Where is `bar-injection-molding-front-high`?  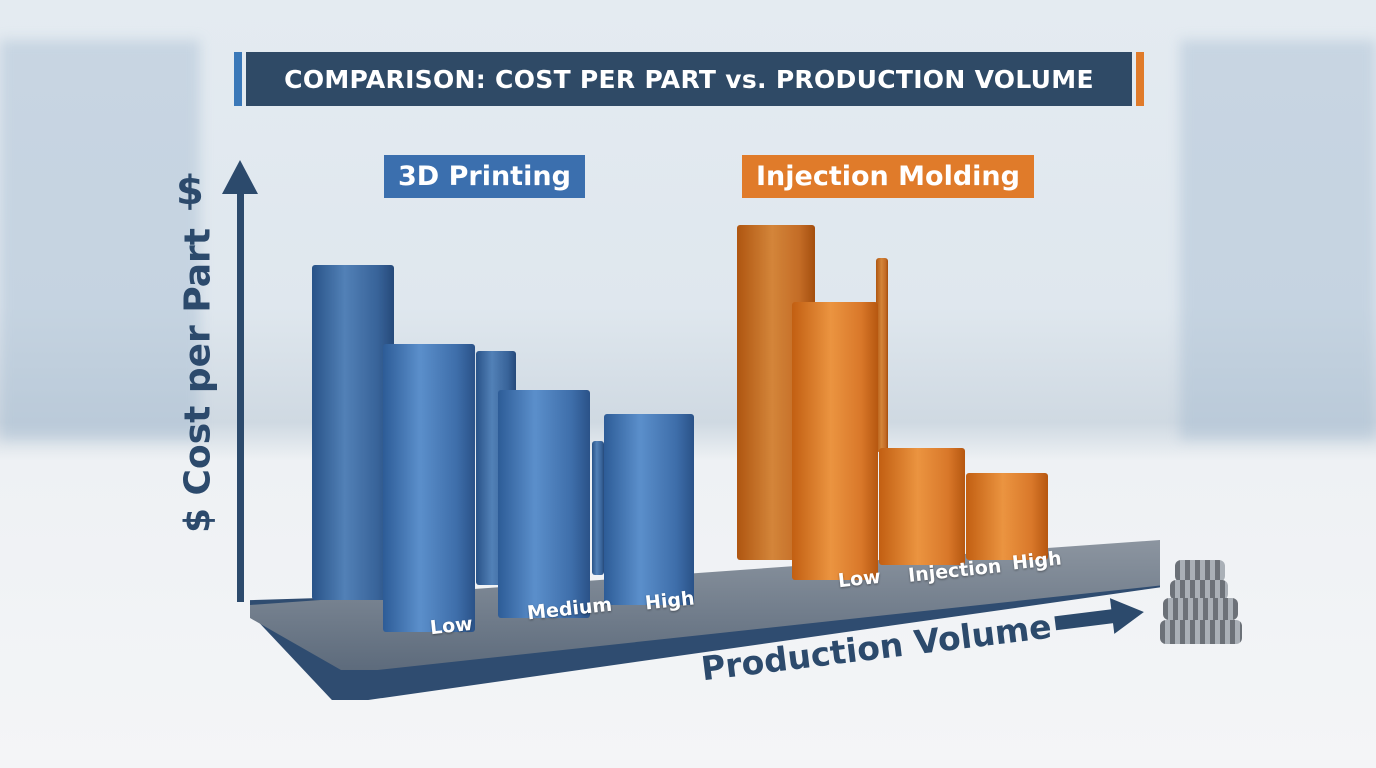
bar-injection-molding-front-high is located at coordinates (1007, 516).